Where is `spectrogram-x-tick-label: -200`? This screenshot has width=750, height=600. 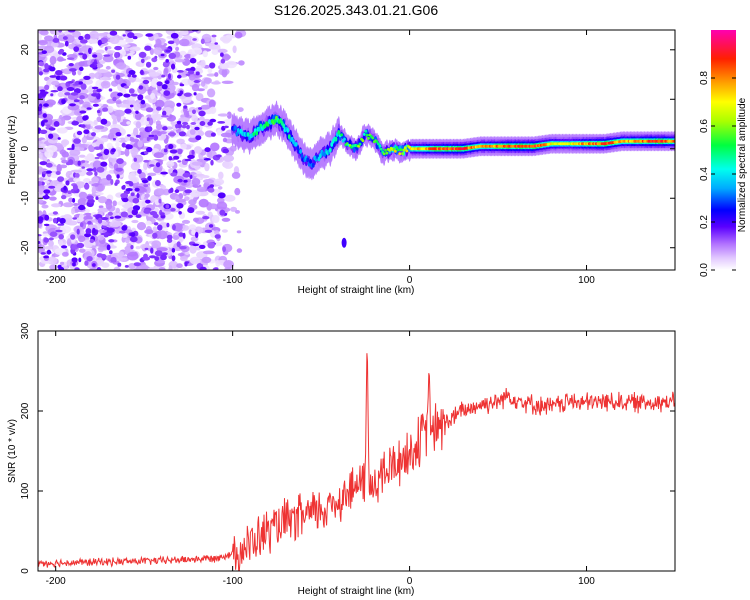
spectrogram-x-tick-label: -200 is located at coordinates (56, 280).